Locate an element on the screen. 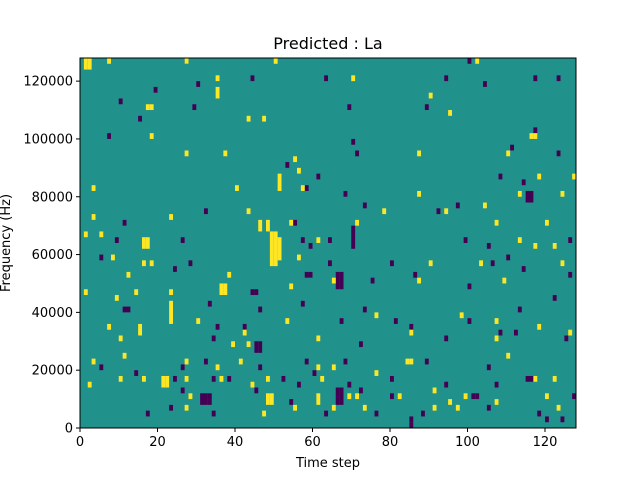  x-tick-label: 120 is located at coordinates (545, 442).